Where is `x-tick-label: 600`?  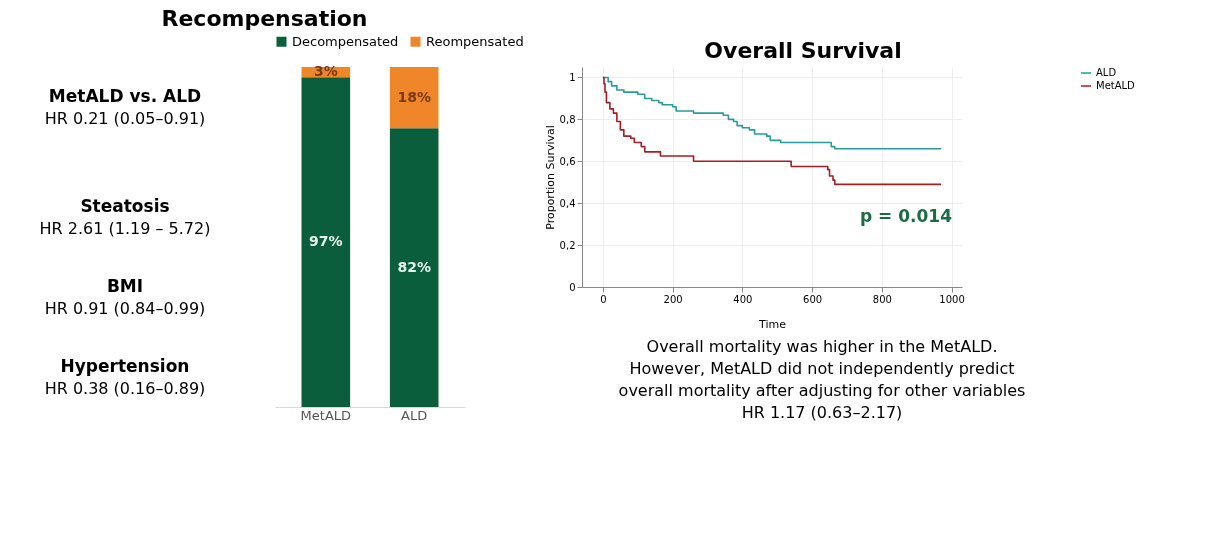
x-tick-label: 600 is located at coordinates (813, 299).